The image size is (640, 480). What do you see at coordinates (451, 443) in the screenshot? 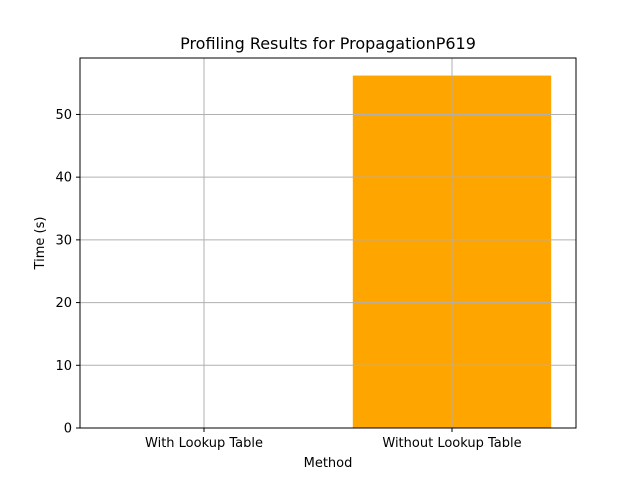
I see `x-tick-label: Without Lookup Table` at bounding box center [451, 443].